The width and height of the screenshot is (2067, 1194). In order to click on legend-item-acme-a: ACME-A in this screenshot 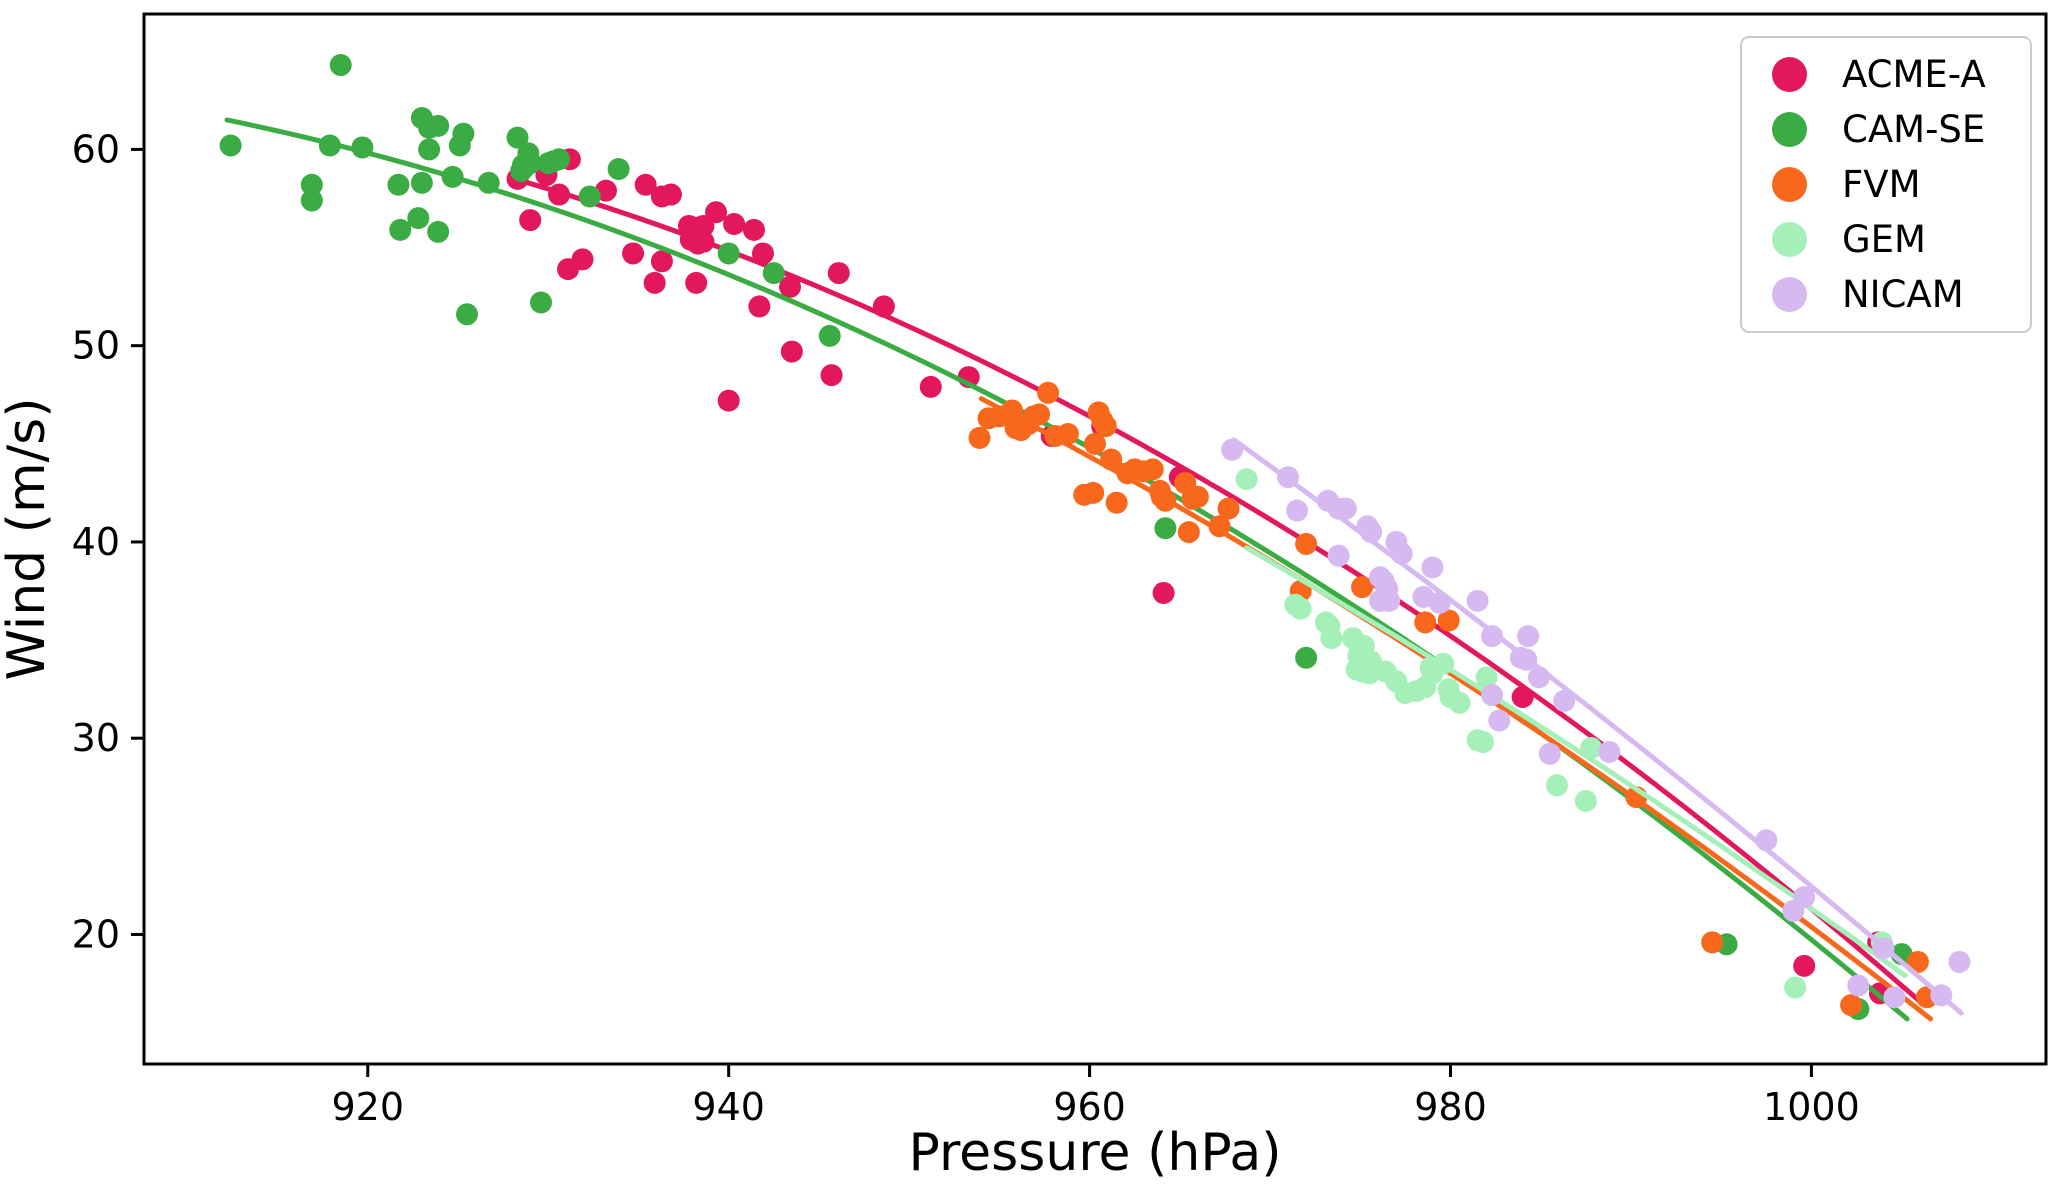, I will do `click(1892, 74)`.